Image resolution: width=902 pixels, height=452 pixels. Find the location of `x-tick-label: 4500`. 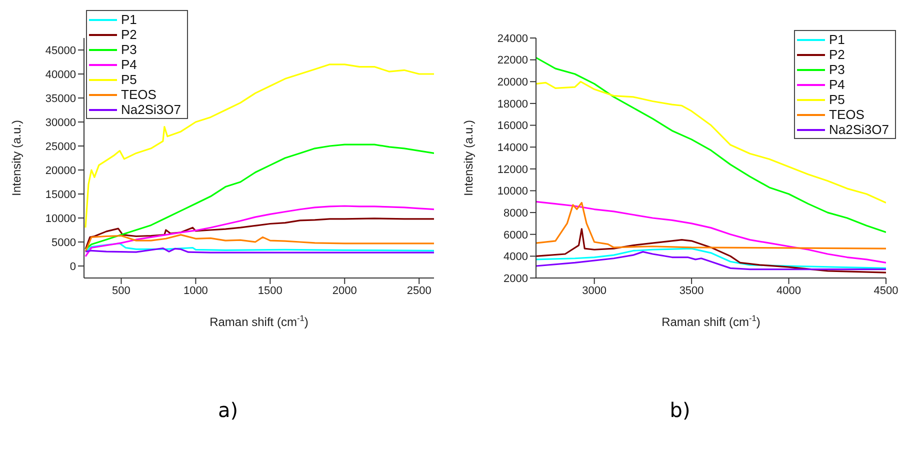

x-tick-label: 4500 is located at coordinates (886, 290).